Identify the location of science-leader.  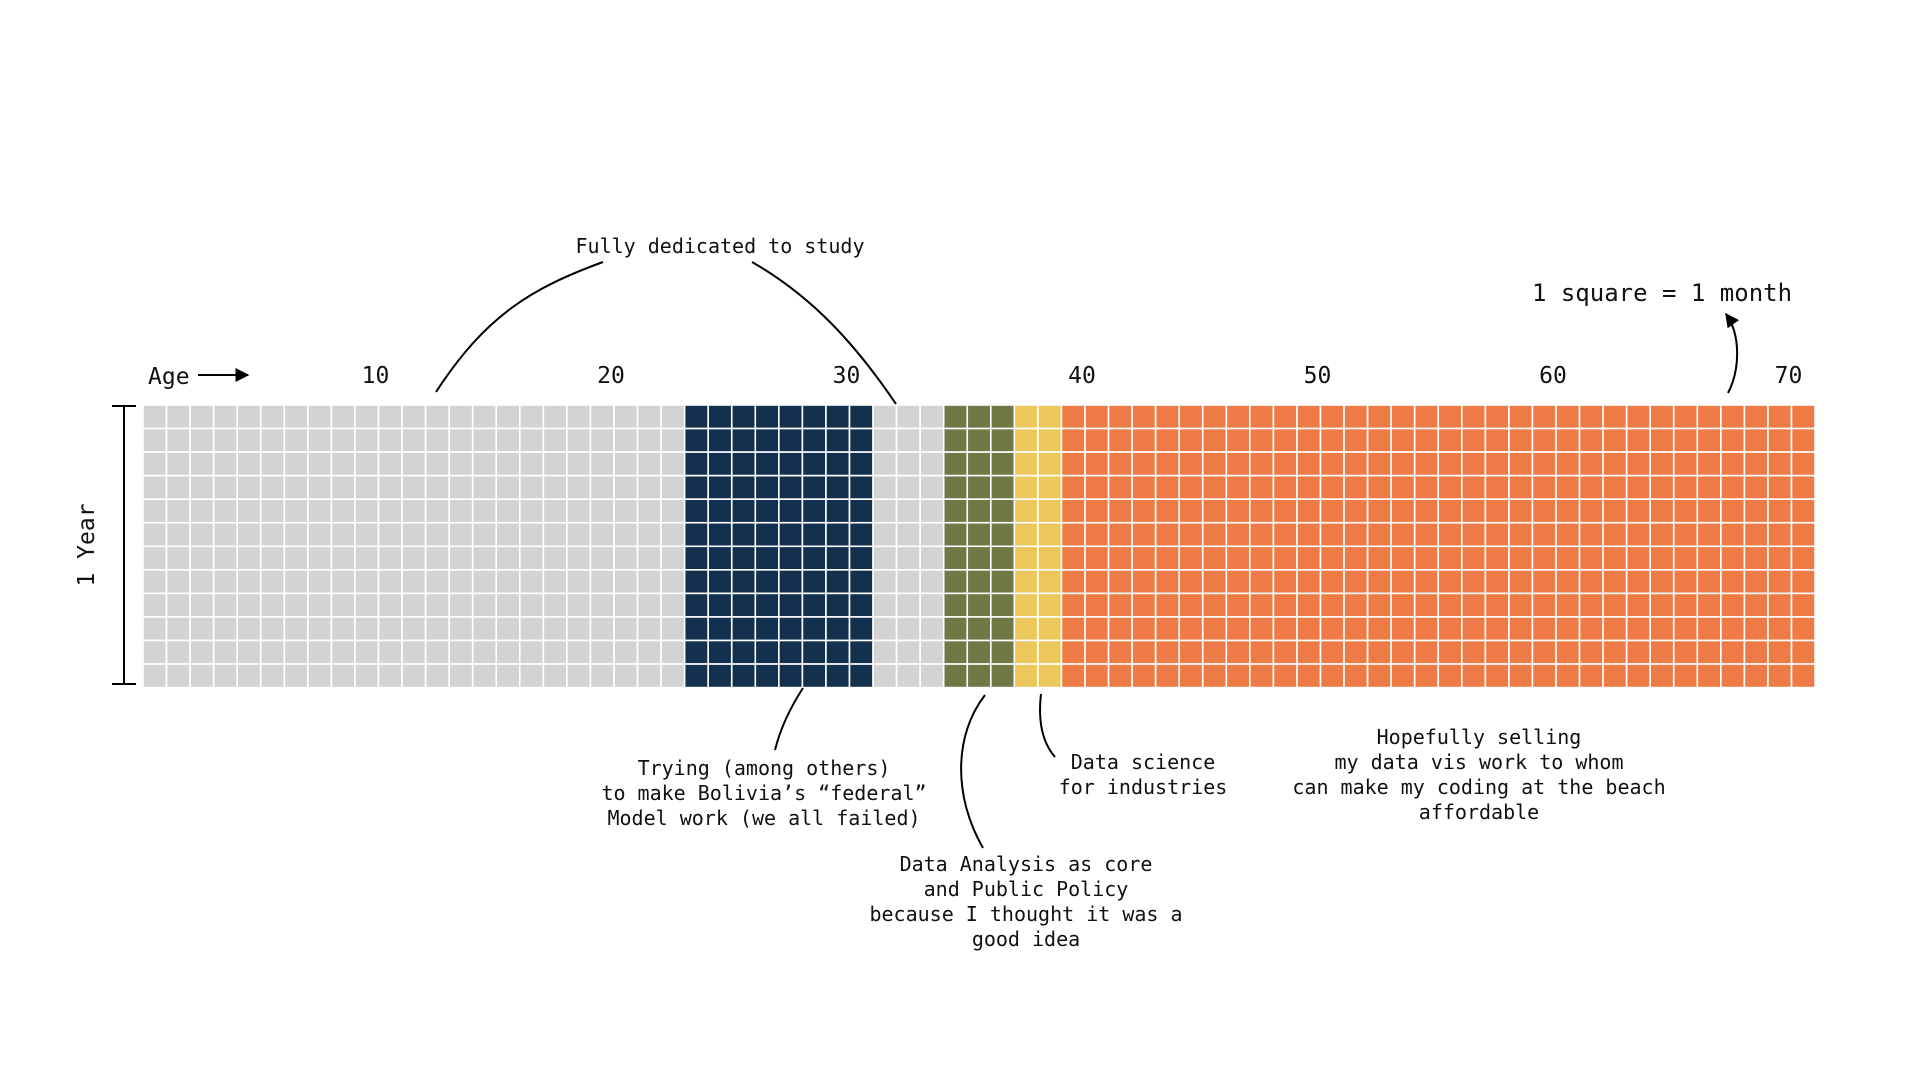
(1047, 725).